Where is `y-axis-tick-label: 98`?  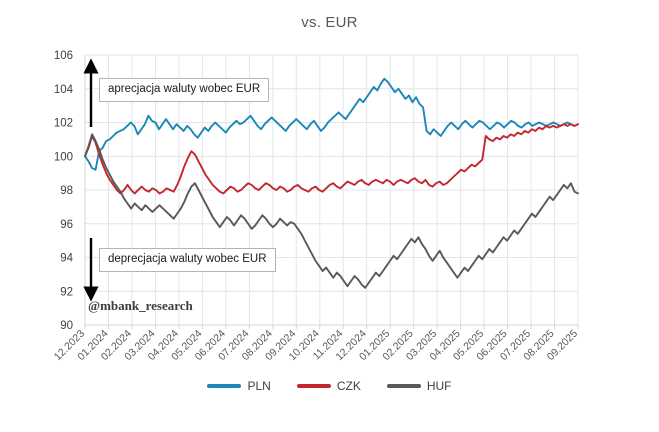 y-axis-tick-label: 98 is located at coordinates (66, 191).